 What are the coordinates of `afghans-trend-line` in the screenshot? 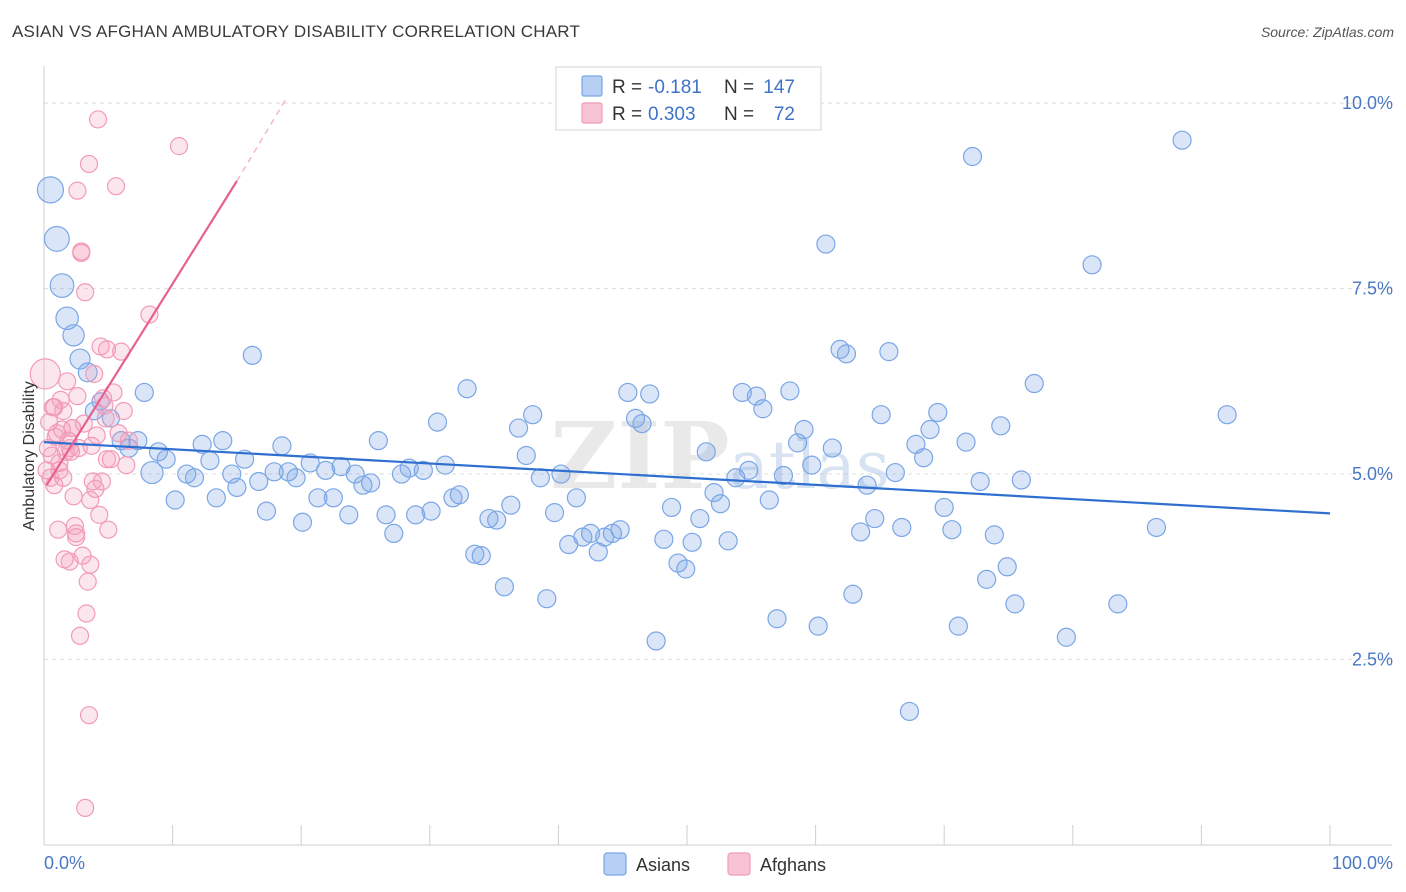 It's located at (141, 333).